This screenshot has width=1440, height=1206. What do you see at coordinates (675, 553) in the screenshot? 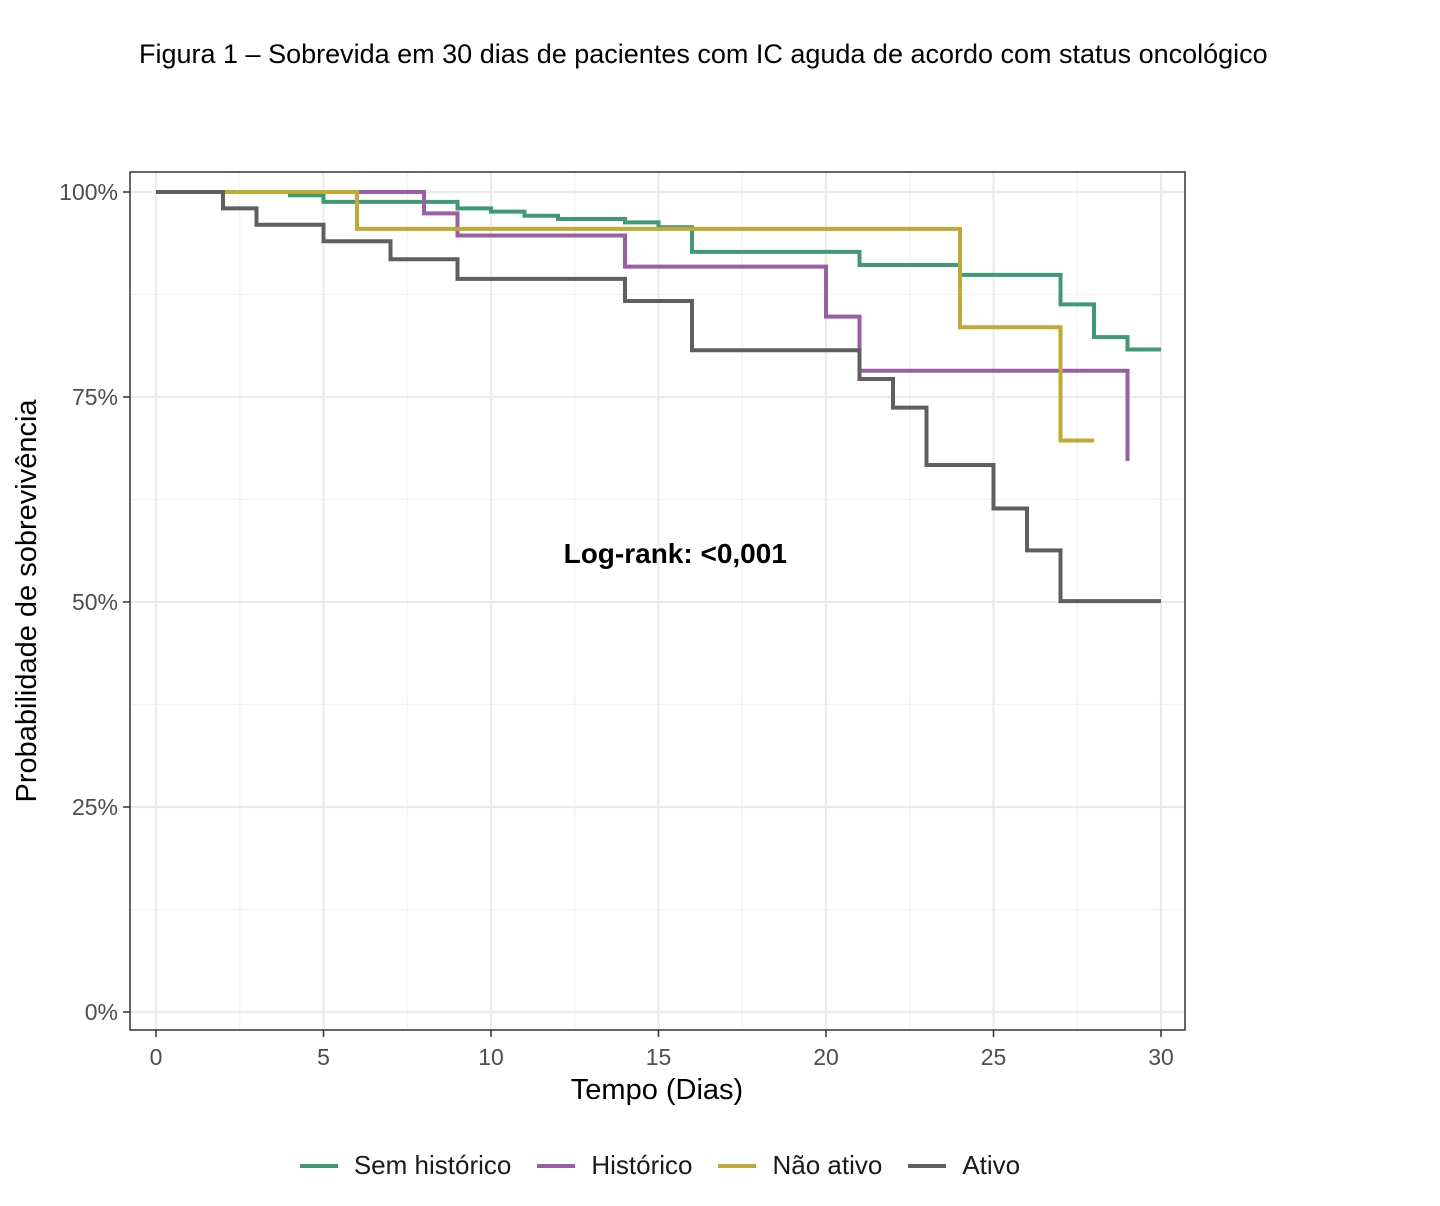
I see `log-rank-annotation: Log-rank: <0,001` at bounding box center [675, 553].